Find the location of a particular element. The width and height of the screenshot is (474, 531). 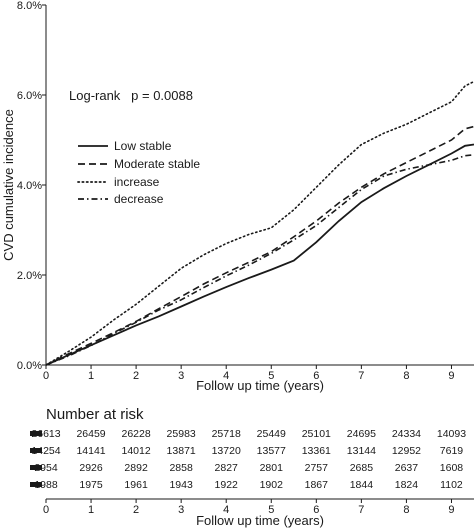

risk-x-tick-label: 3 is located at coordinates (181, 510).